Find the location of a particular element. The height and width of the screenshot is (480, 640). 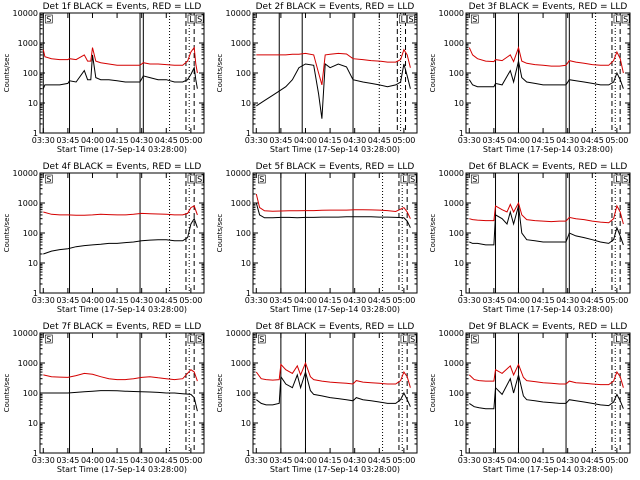

panel-title: Det 8f BLACK = Events, RED = LLD is located at coordinates (335, 327).